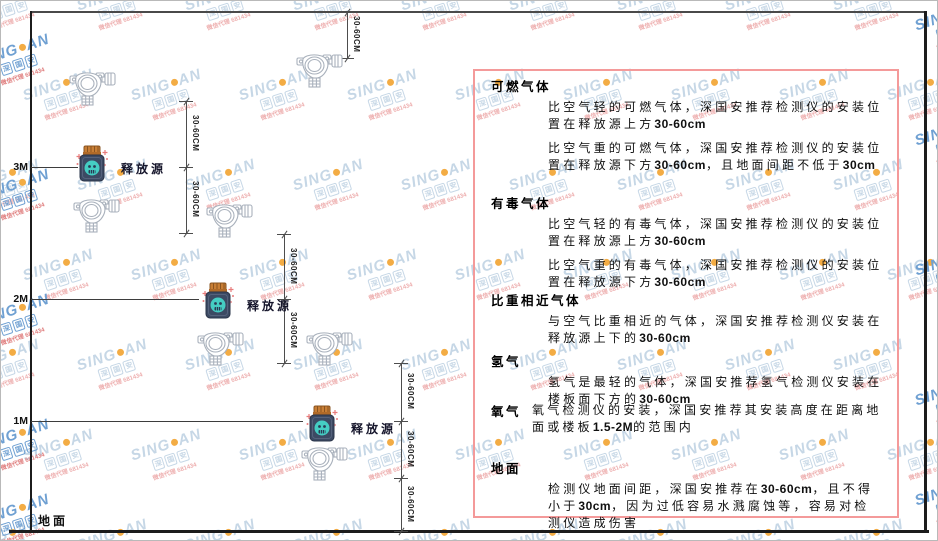 This screenshot has height=541, width=938. What do you see at coordinates (167, 421) in the screenshot?
I see `height-level-line-1m` at bounding box center [167, 421].